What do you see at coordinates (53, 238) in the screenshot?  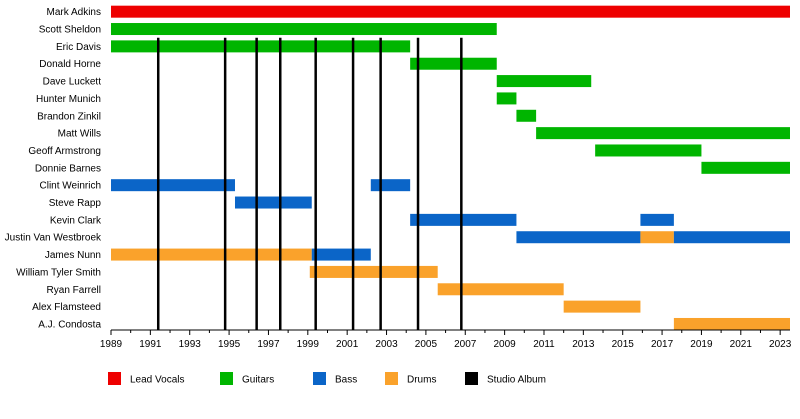 I see `member-label-justin-van-westbroek: Justin Van Westbroek` at bounding box center [53, 238].